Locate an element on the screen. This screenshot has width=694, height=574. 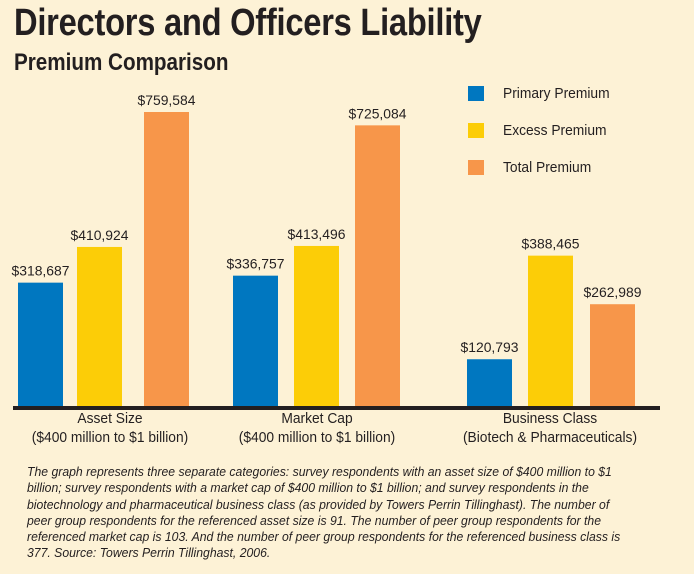
data-label-excess-market-cap: $413,496 is located at coordinates (317, 234).